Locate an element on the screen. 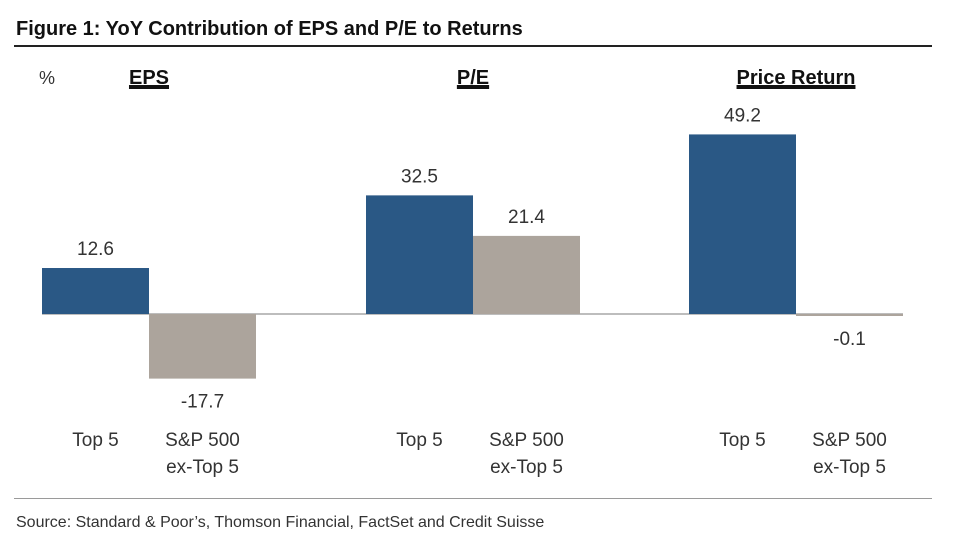 The width and height of the screenshot is (954, 545). data-label-price-return-top-5: 49.2 is located at coordinates (742, 115).